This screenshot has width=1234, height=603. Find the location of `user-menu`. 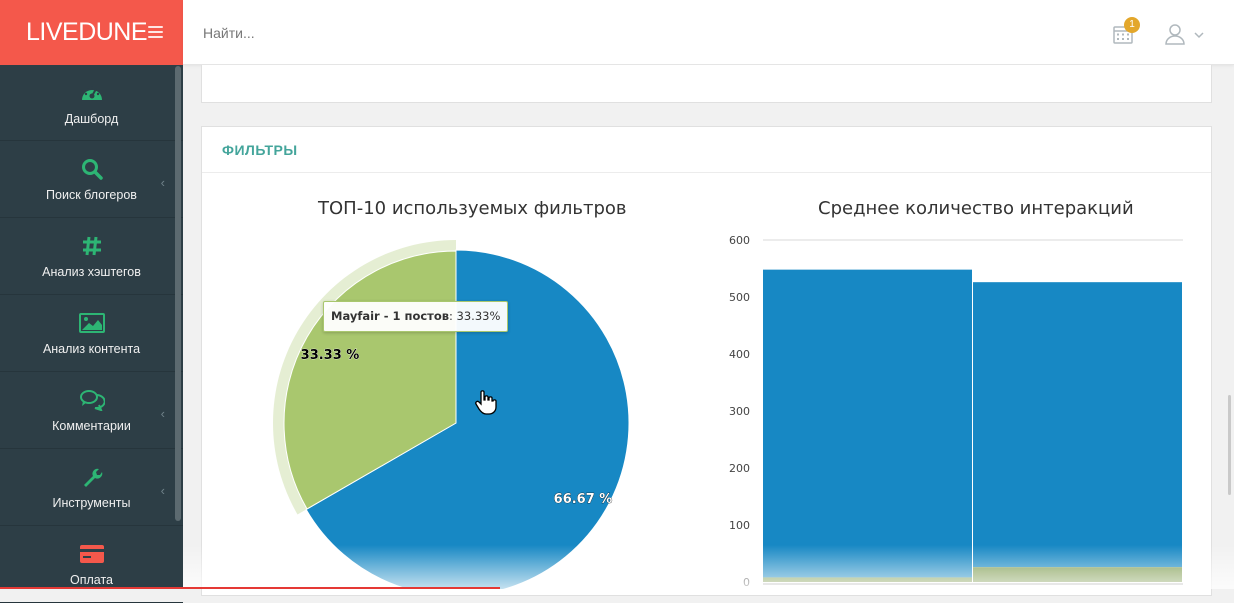

user-menu is located at coordinates (1188, 34).